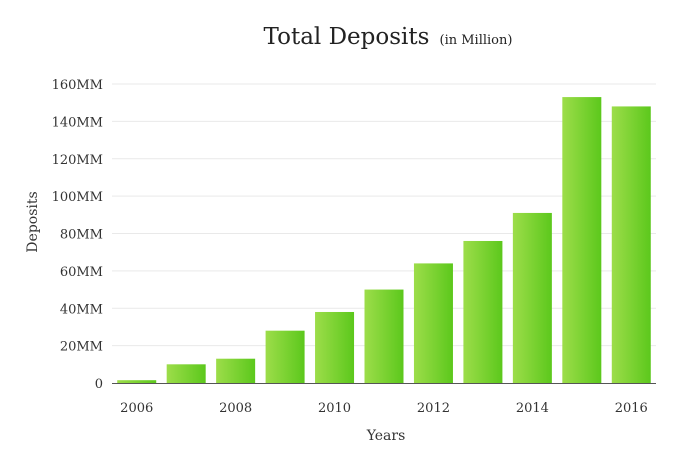  I want to click on bar-2006, so click(137, 381).